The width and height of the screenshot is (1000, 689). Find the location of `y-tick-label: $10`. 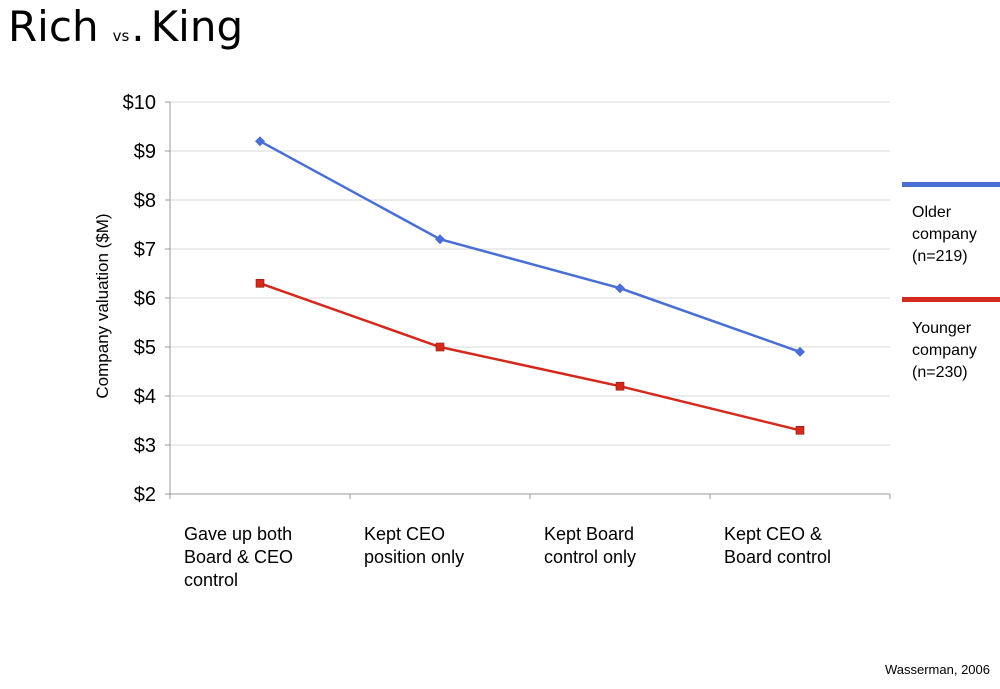

y-tick-label: $10 is located at coordinates (139, 103).